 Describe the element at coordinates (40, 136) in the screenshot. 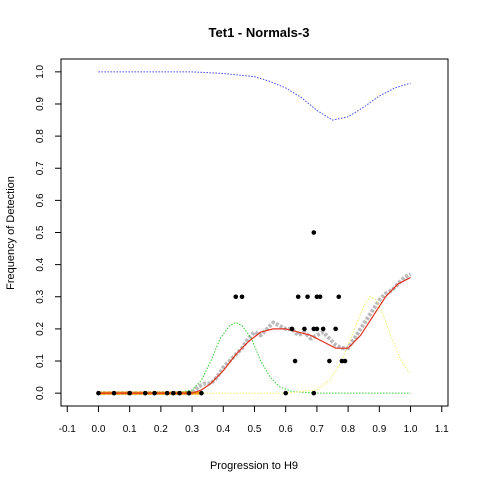

I see `y-tick-label: 0.8` at that location.